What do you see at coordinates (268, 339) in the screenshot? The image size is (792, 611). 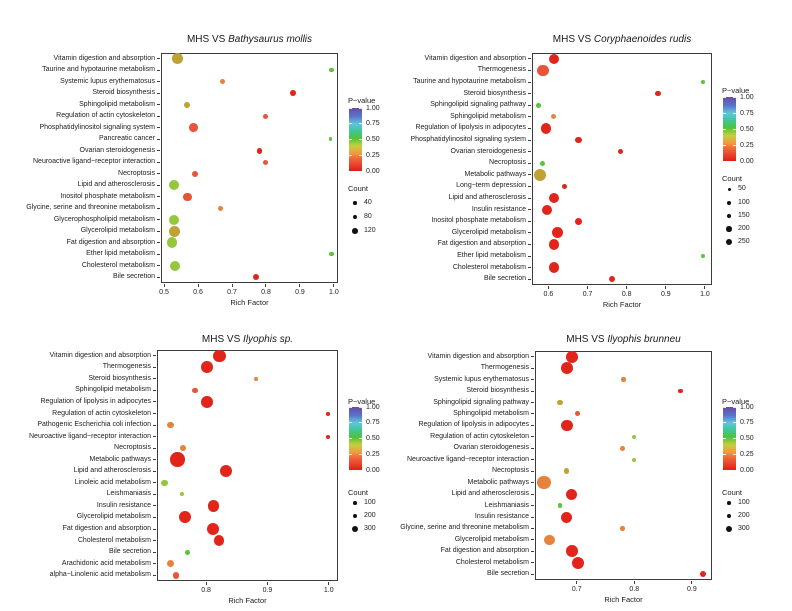 I see `panel-title-species: Ilyophis sp.` at bounding box center [268, 339].